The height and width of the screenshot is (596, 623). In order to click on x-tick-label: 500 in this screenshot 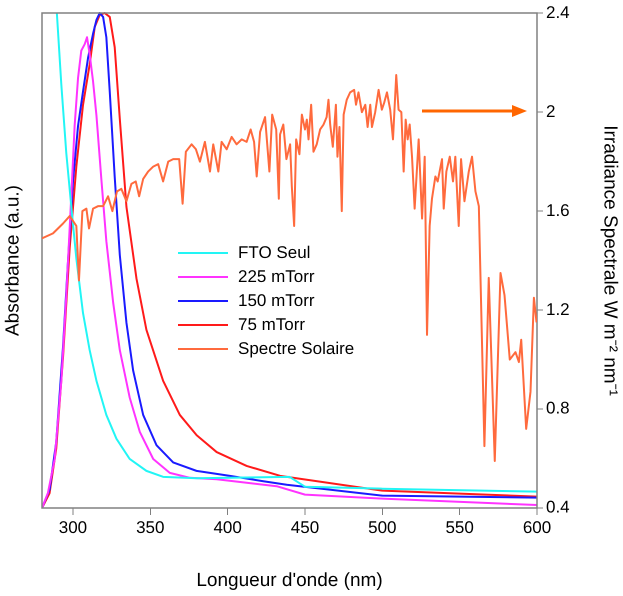, I will do `click(382, 527)`.